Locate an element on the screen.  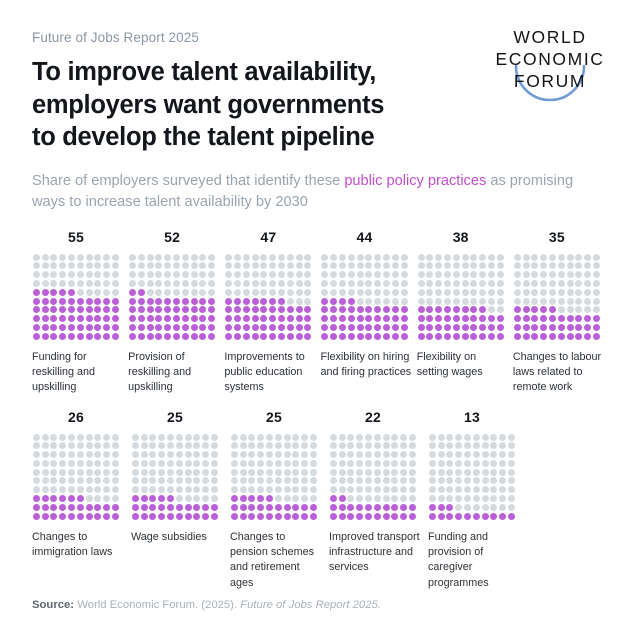
waffle-cell: 55 Funding for reskilling and upskilling is located at coordinates (79, 313).